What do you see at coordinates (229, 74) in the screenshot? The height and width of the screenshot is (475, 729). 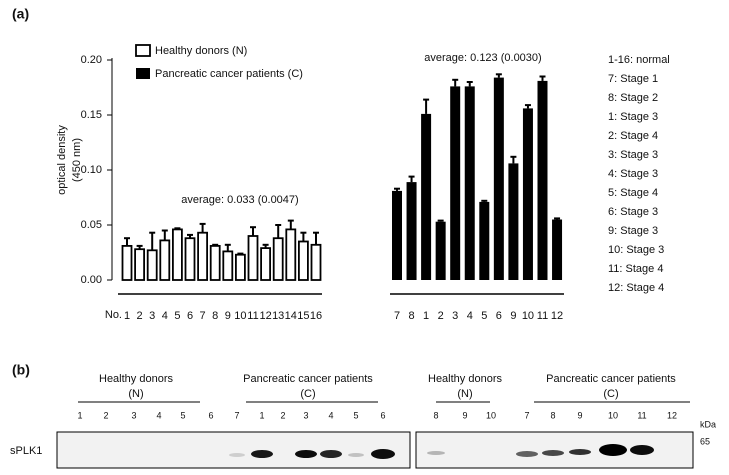 I see `legend-label: Pancreatic cancer patients (C)` at bounding box center [229, 74].